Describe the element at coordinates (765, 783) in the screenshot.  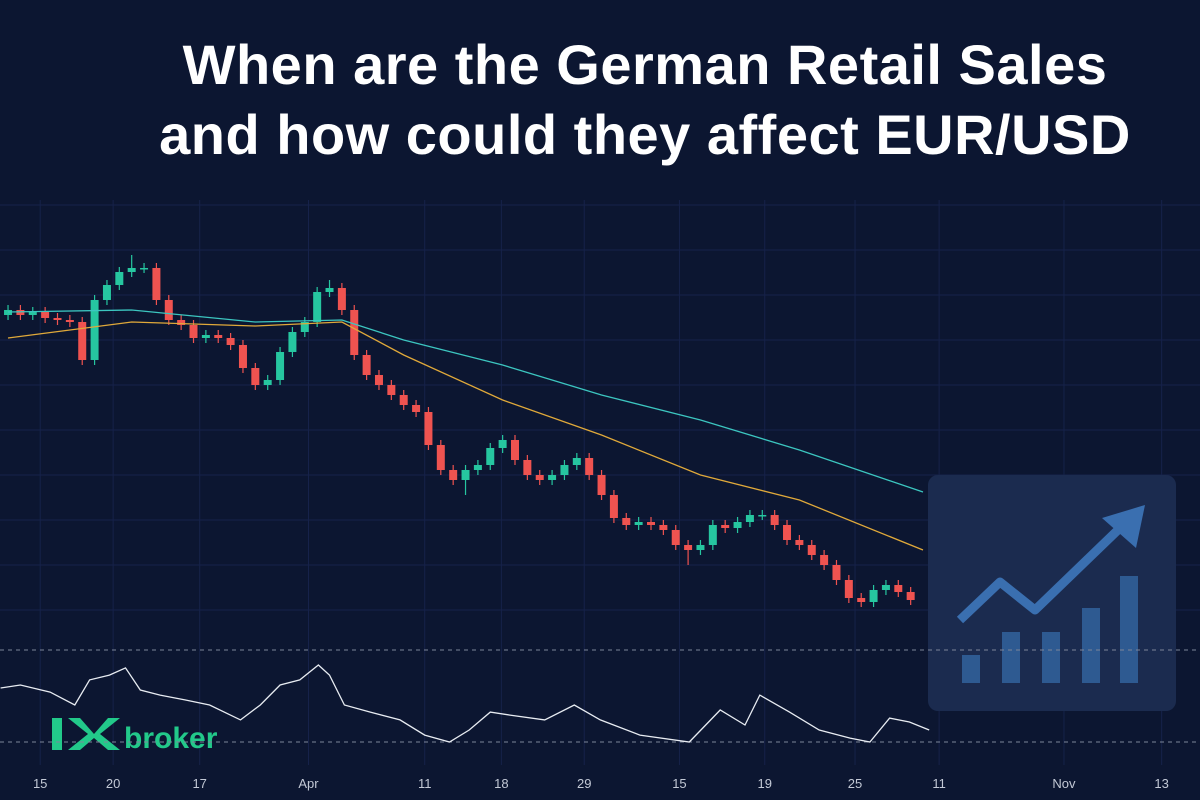
I see `x-tick-label: 19` at that location.